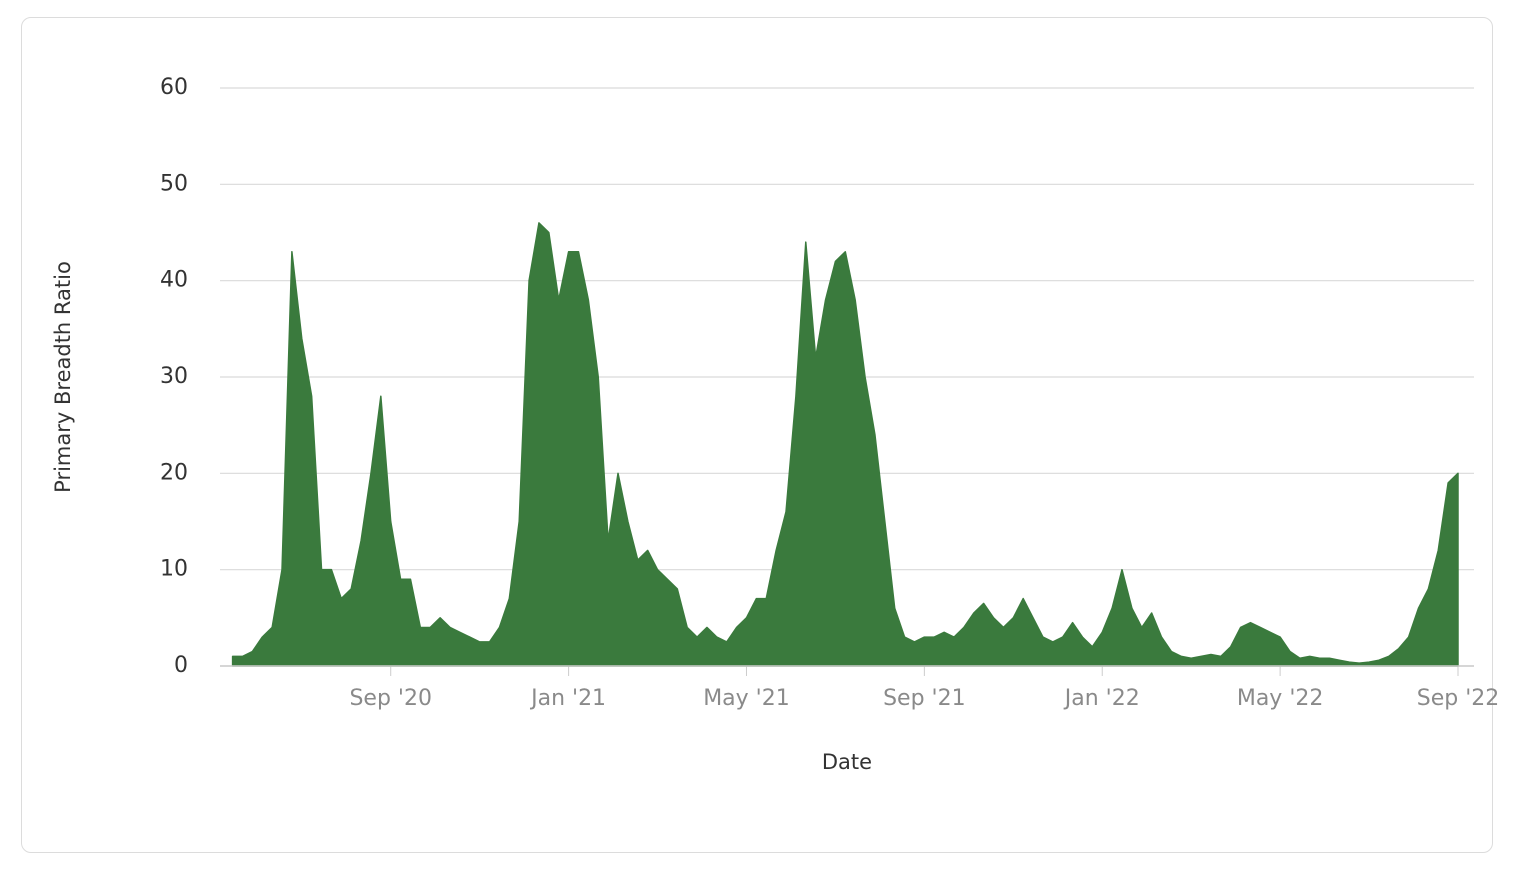 The image size is (1522, 876). Describe the element at coordinates (174, 280) in the screenshot. I see `y-tick-label: 40` at that location.